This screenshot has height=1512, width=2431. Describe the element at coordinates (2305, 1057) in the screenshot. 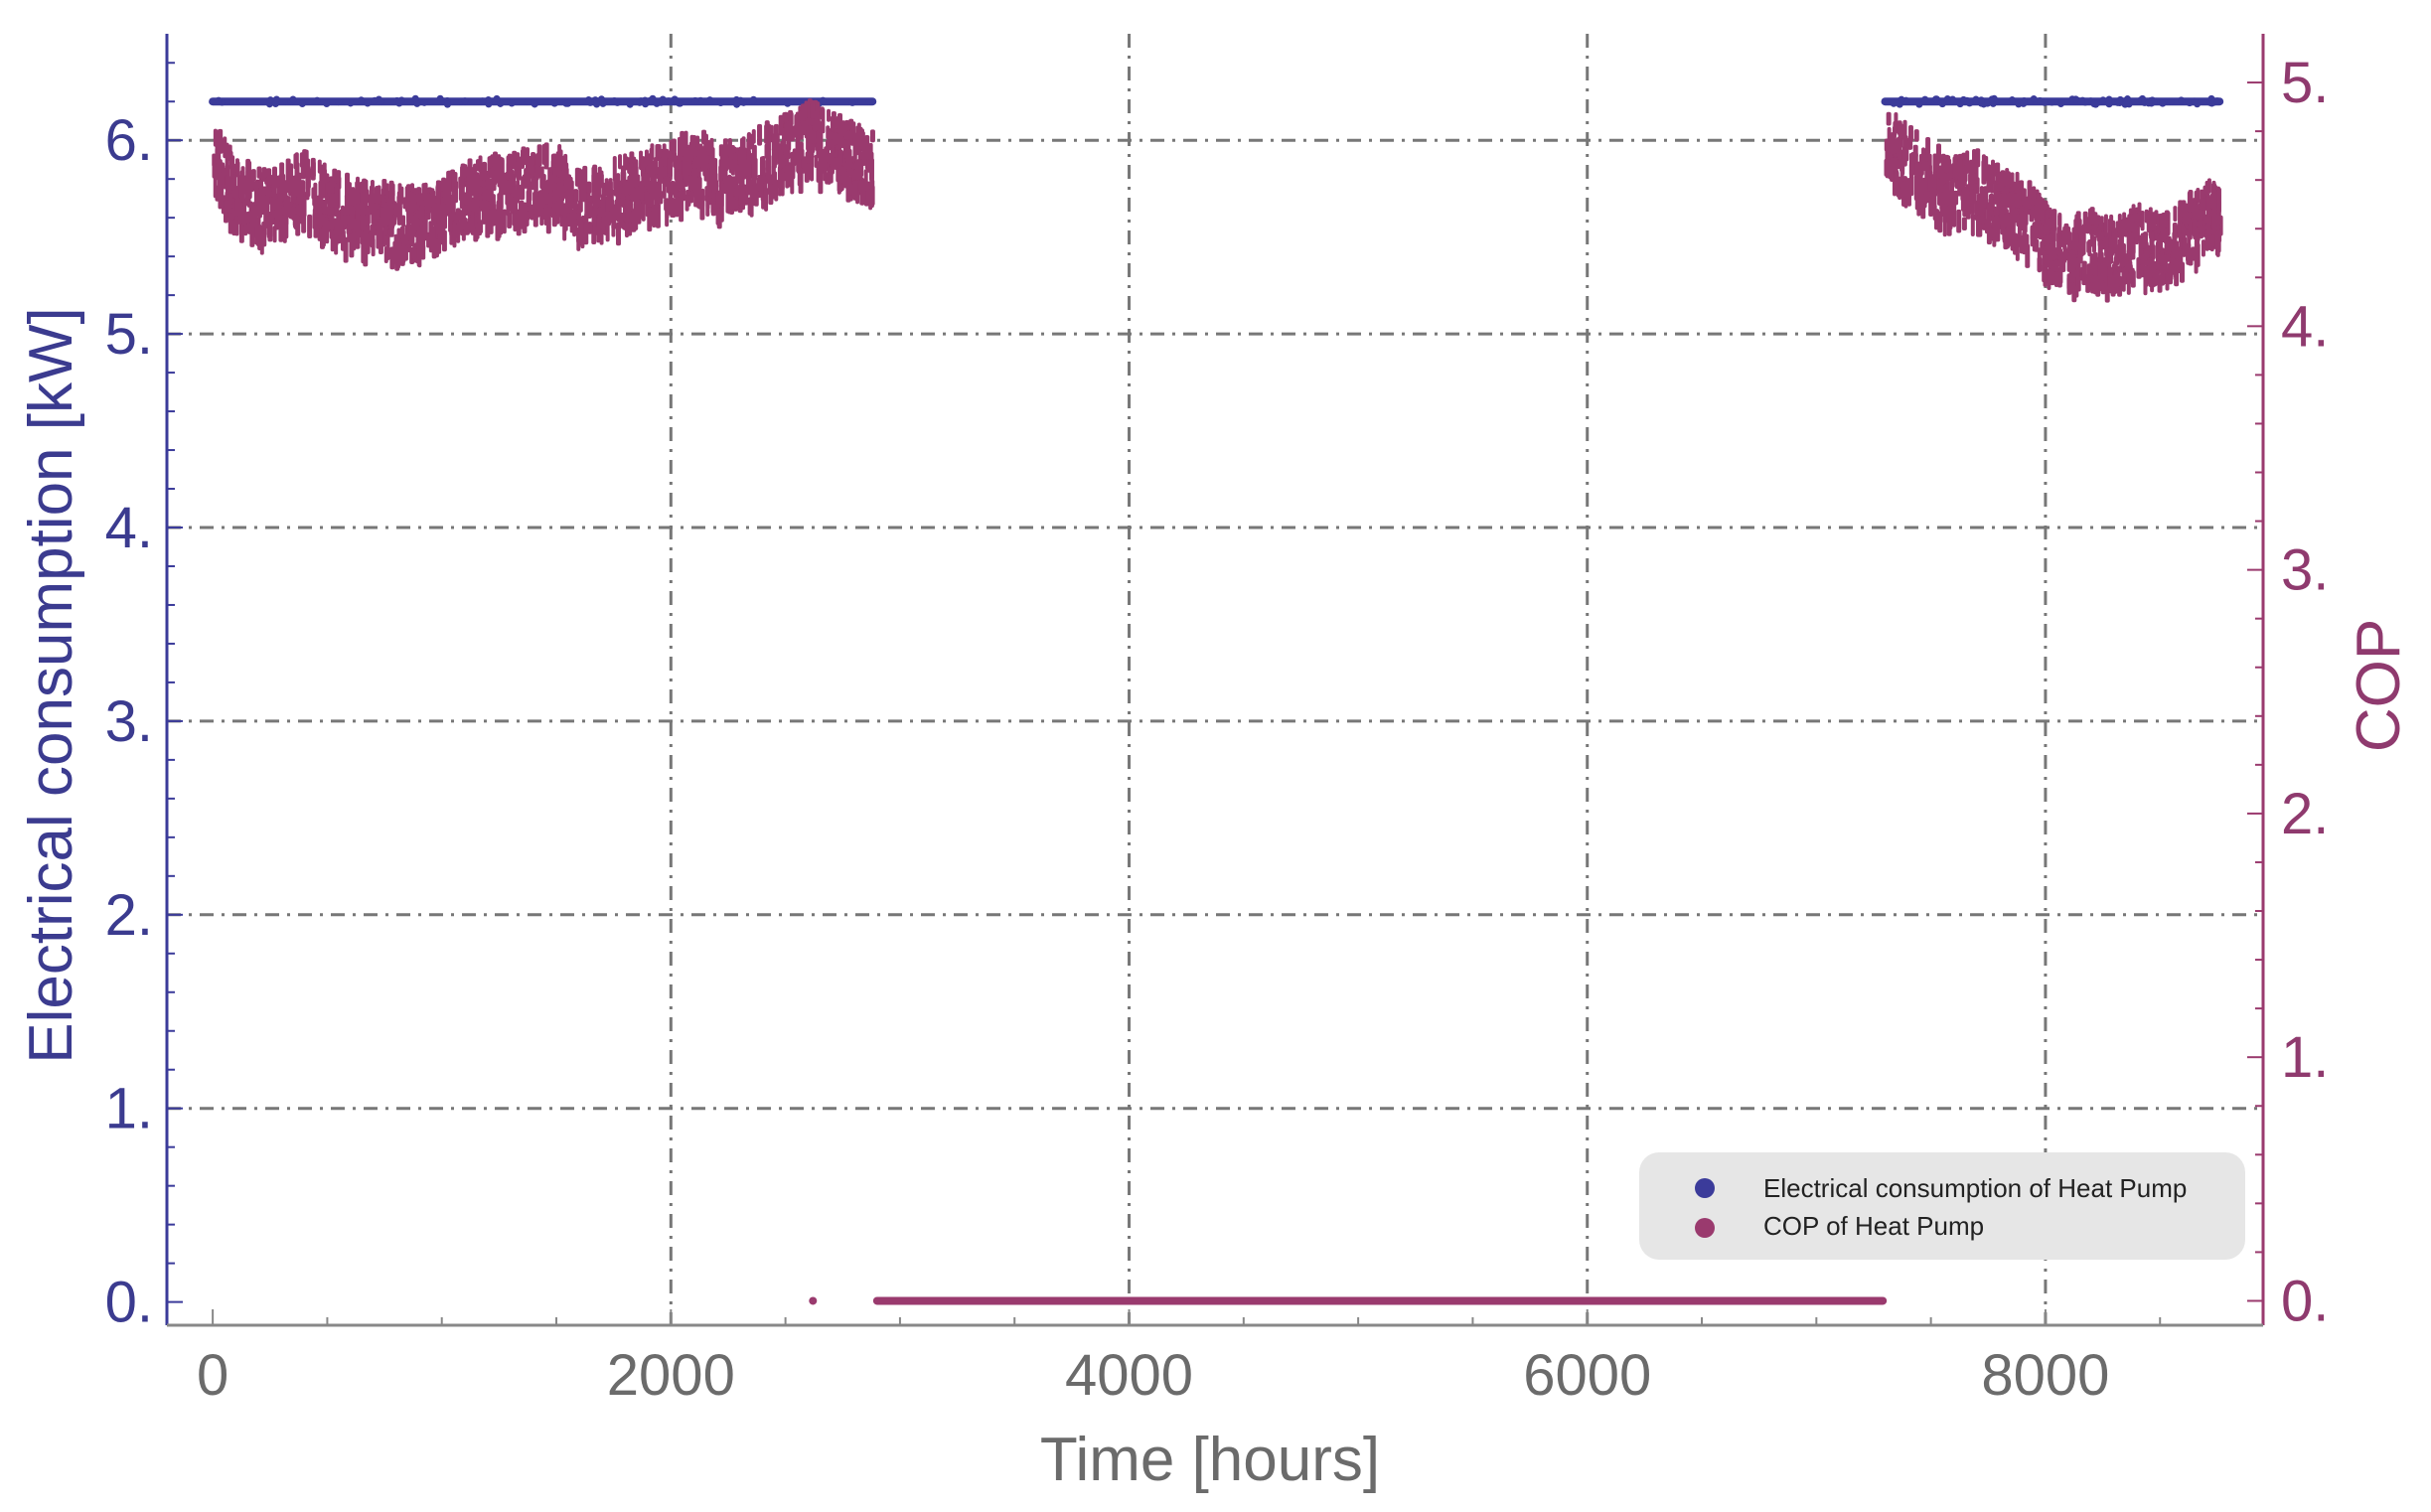

I see `right-y-tick-label-1: 1.` at that location.